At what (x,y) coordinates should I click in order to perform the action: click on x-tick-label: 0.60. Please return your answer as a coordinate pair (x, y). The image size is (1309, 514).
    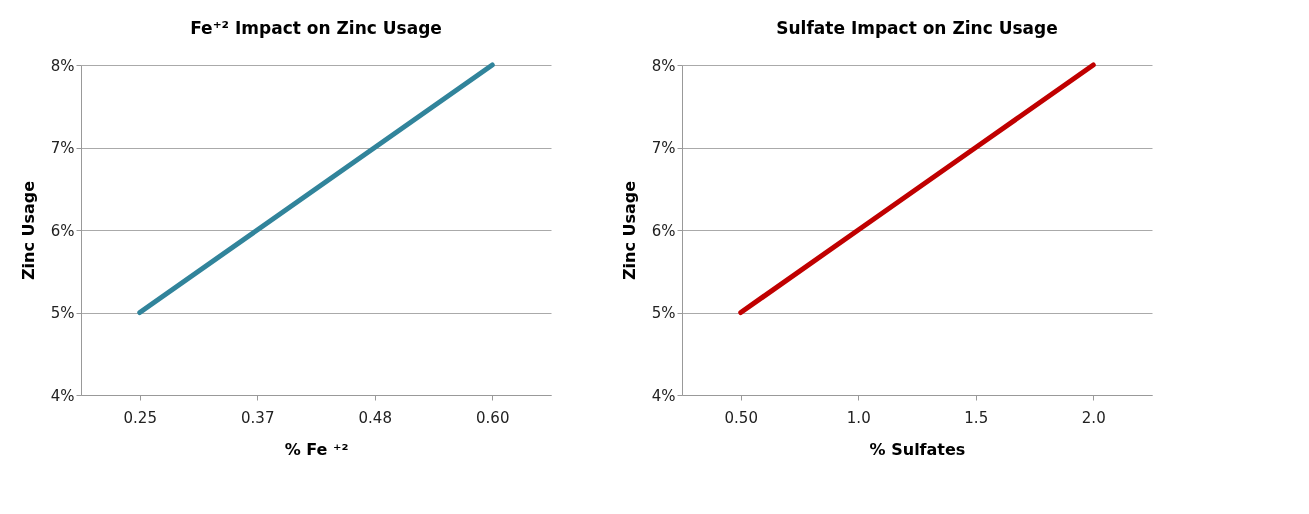
    Looking at the image, I should click on (493, 417).